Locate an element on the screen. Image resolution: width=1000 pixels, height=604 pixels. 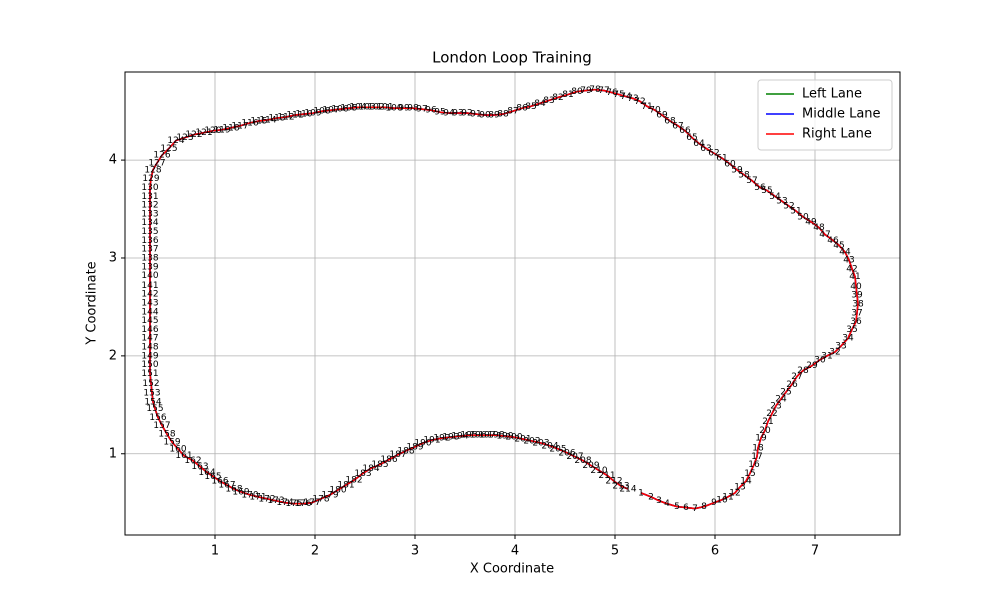
point-label: 171 is located at coordinates (257, 497).